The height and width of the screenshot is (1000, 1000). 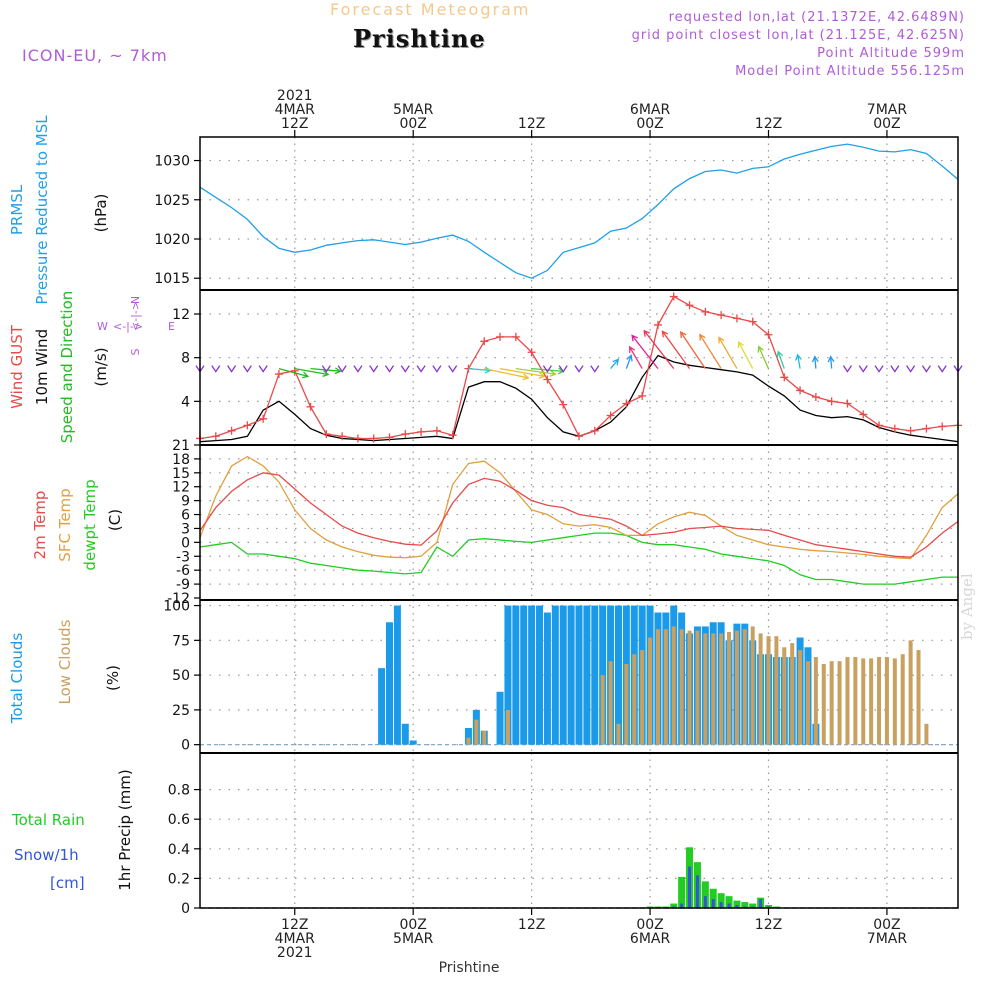 I want to click on top-time-label: 5MAR, so click(x=413, y=110).